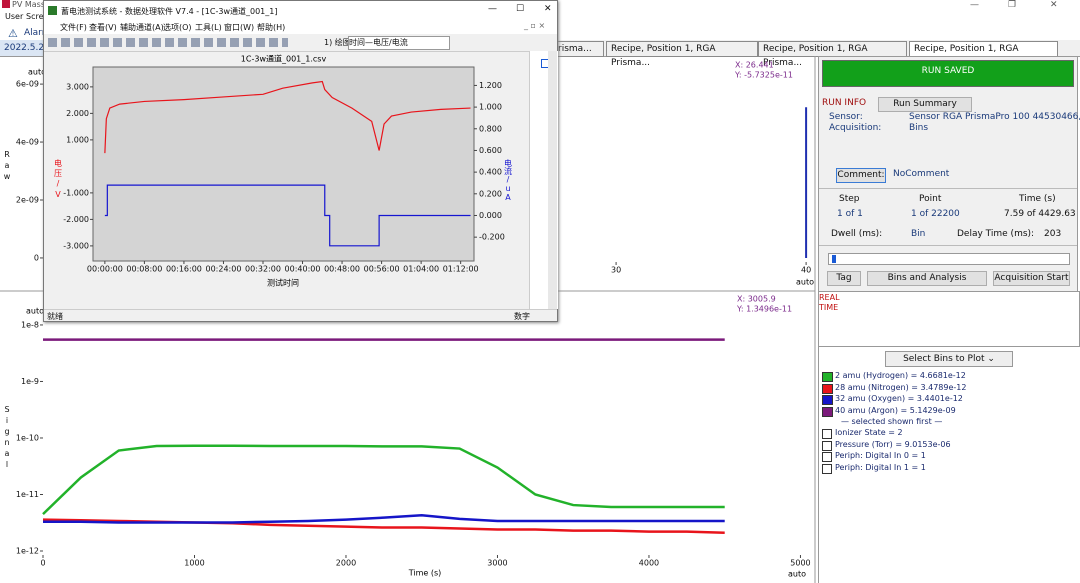 The width and height of the screenshot is (1080, 583). Describe the element at coordinates (105, 269) in the screenshot. I see `x-tick-label: 00:00:00` at that location.